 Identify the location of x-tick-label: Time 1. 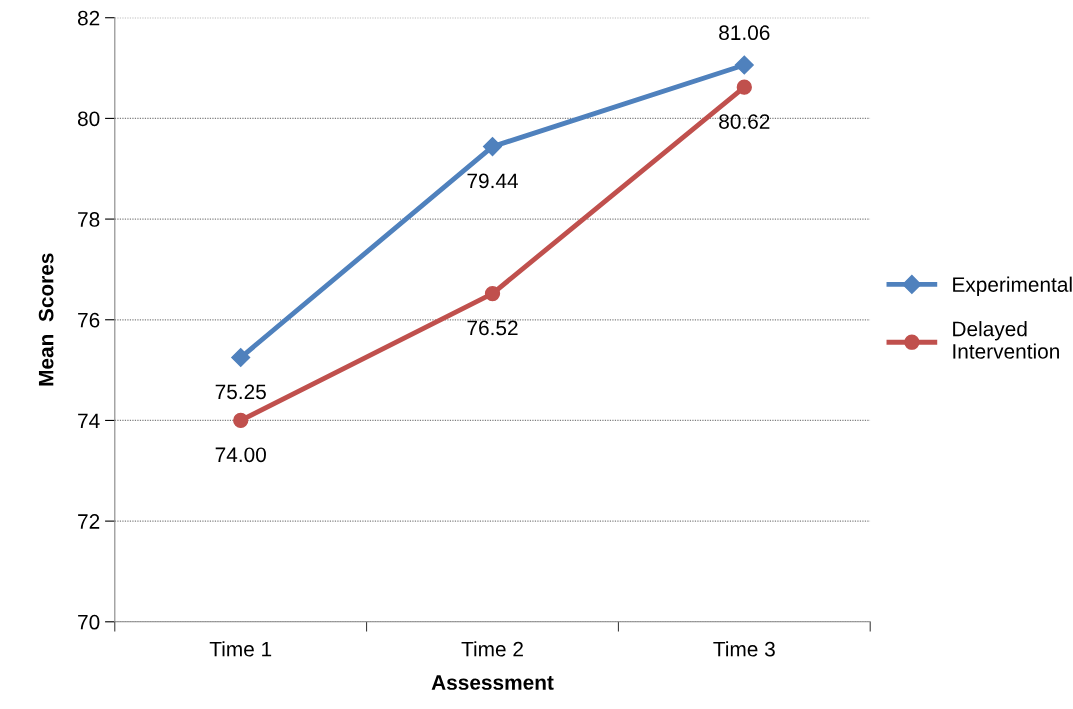
(240, 649).